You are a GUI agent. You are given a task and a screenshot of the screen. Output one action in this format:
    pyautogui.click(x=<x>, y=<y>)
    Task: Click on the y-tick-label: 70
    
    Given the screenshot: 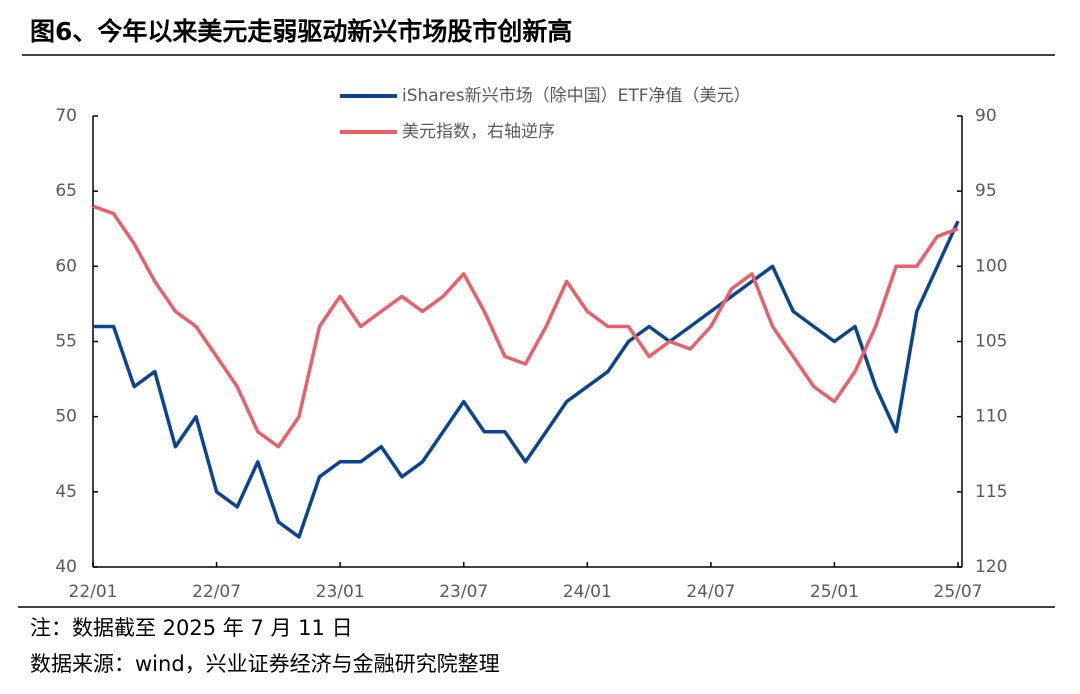 What is the action you would take?
    pyautogui.click(x=66, y=116)
    